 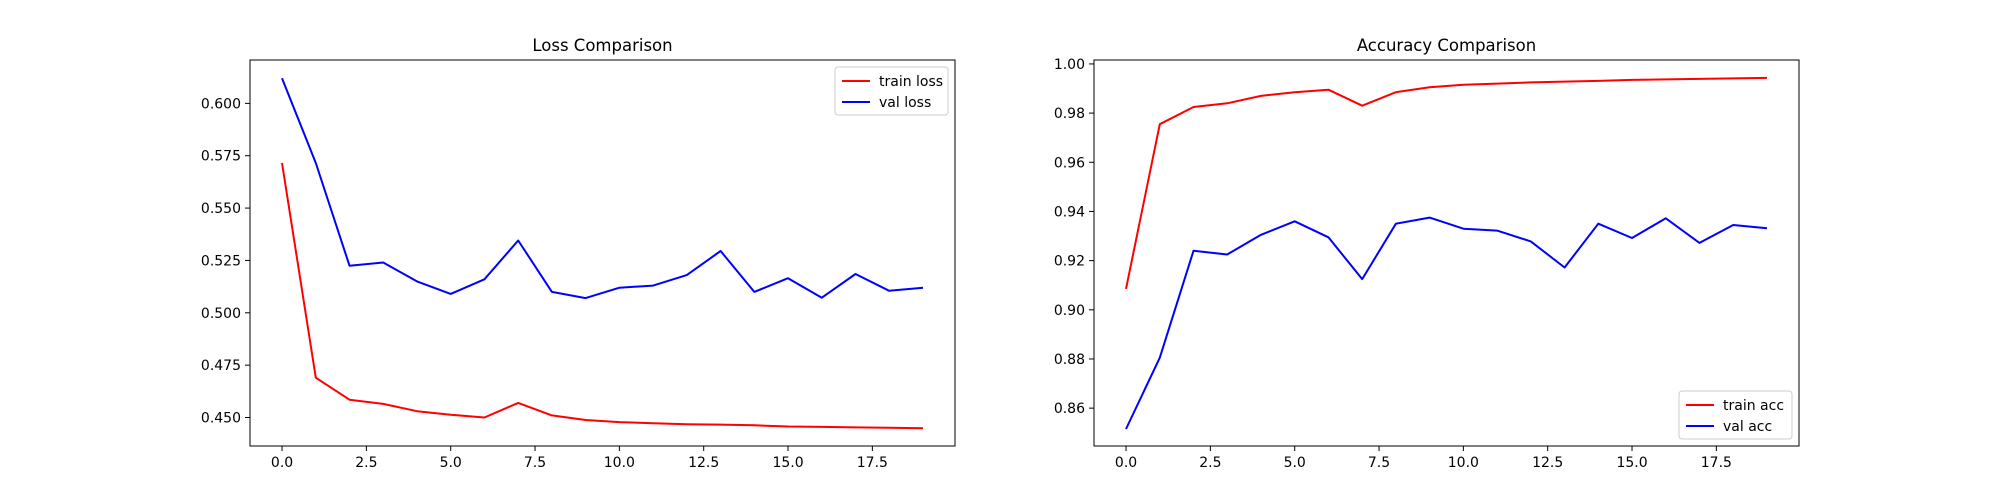 I want to click on y-tick-label: 0.96, so click(x=1069, y=163).